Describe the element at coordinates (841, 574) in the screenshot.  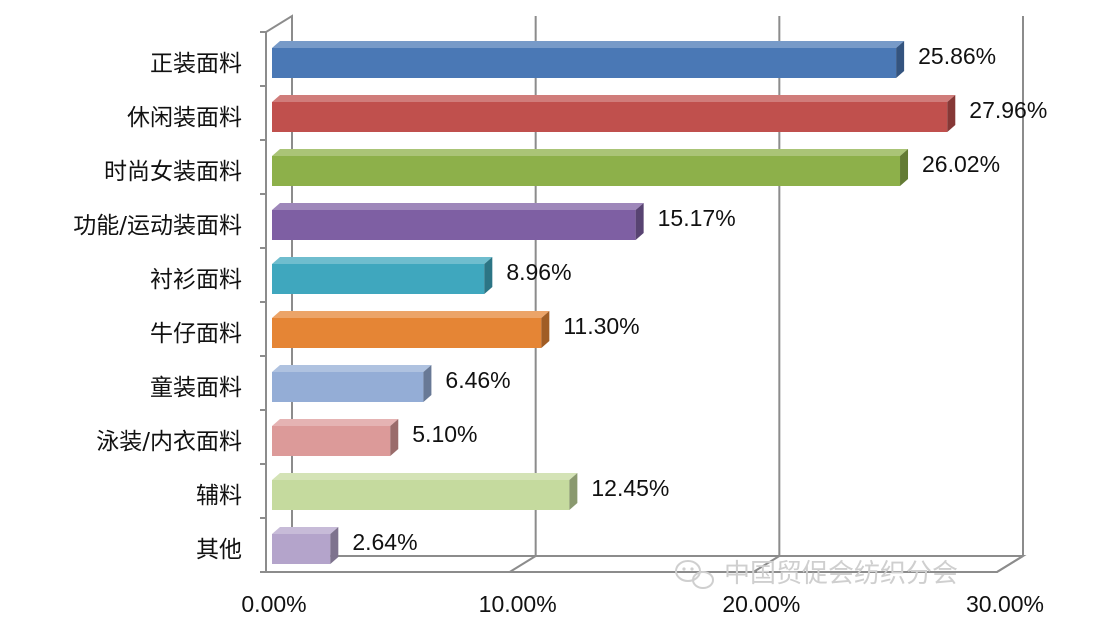
I see `watermark-text: 中国贸促会纺织分会` at that location.